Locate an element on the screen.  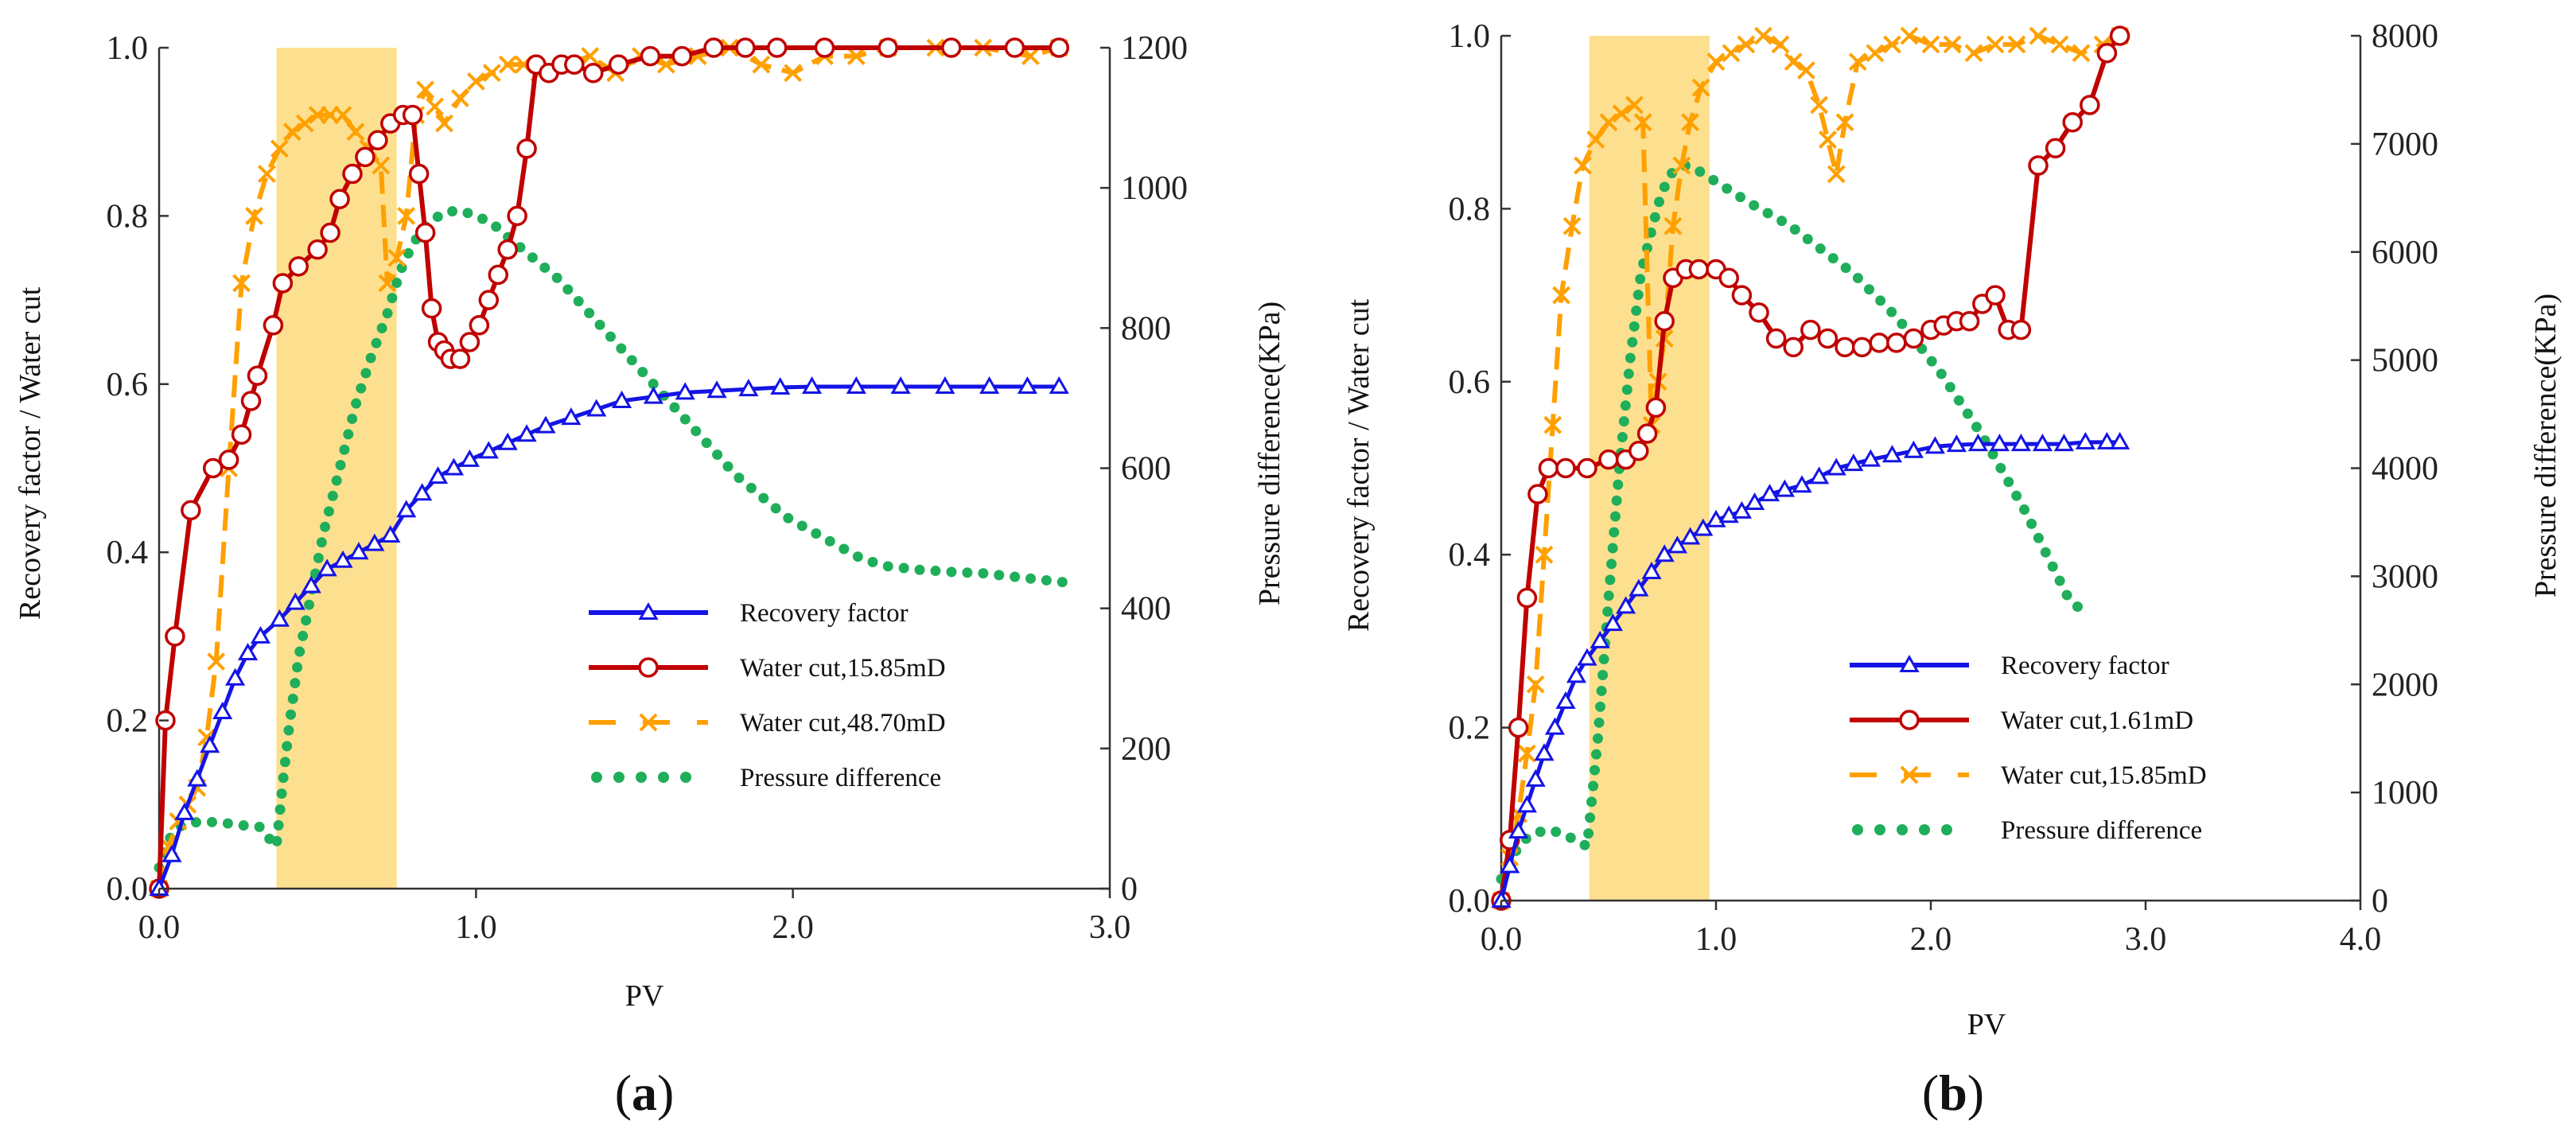
y-tick-label-left: 0.2 is located at coordinates (1470, 728).